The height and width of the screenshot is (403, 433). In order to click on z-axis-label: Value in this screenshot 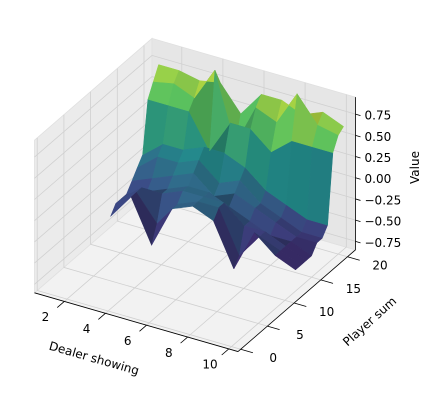, I will do `click(415, 167)`.